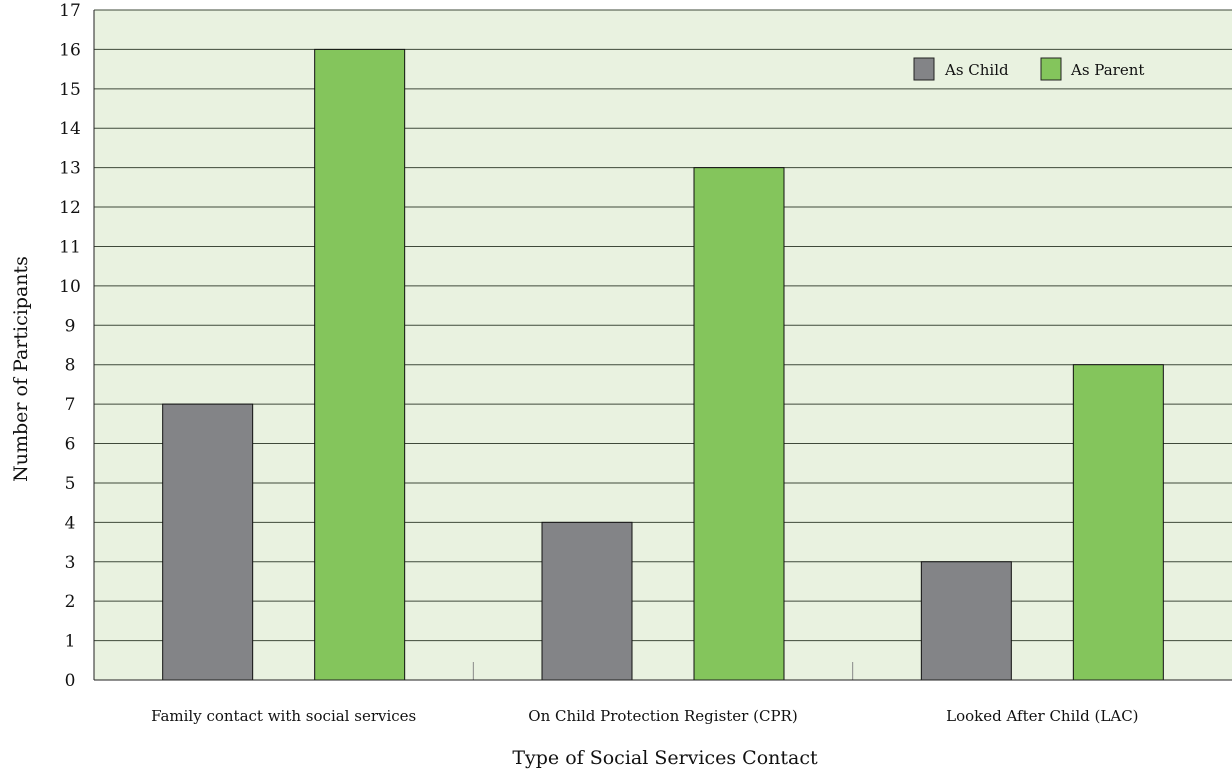 This screenshot has width=1232, height=770. What do you see at coordinates (70, 247) in the screenshot?
I see `y-tick-label: 11` at bounding box center [70, 247].